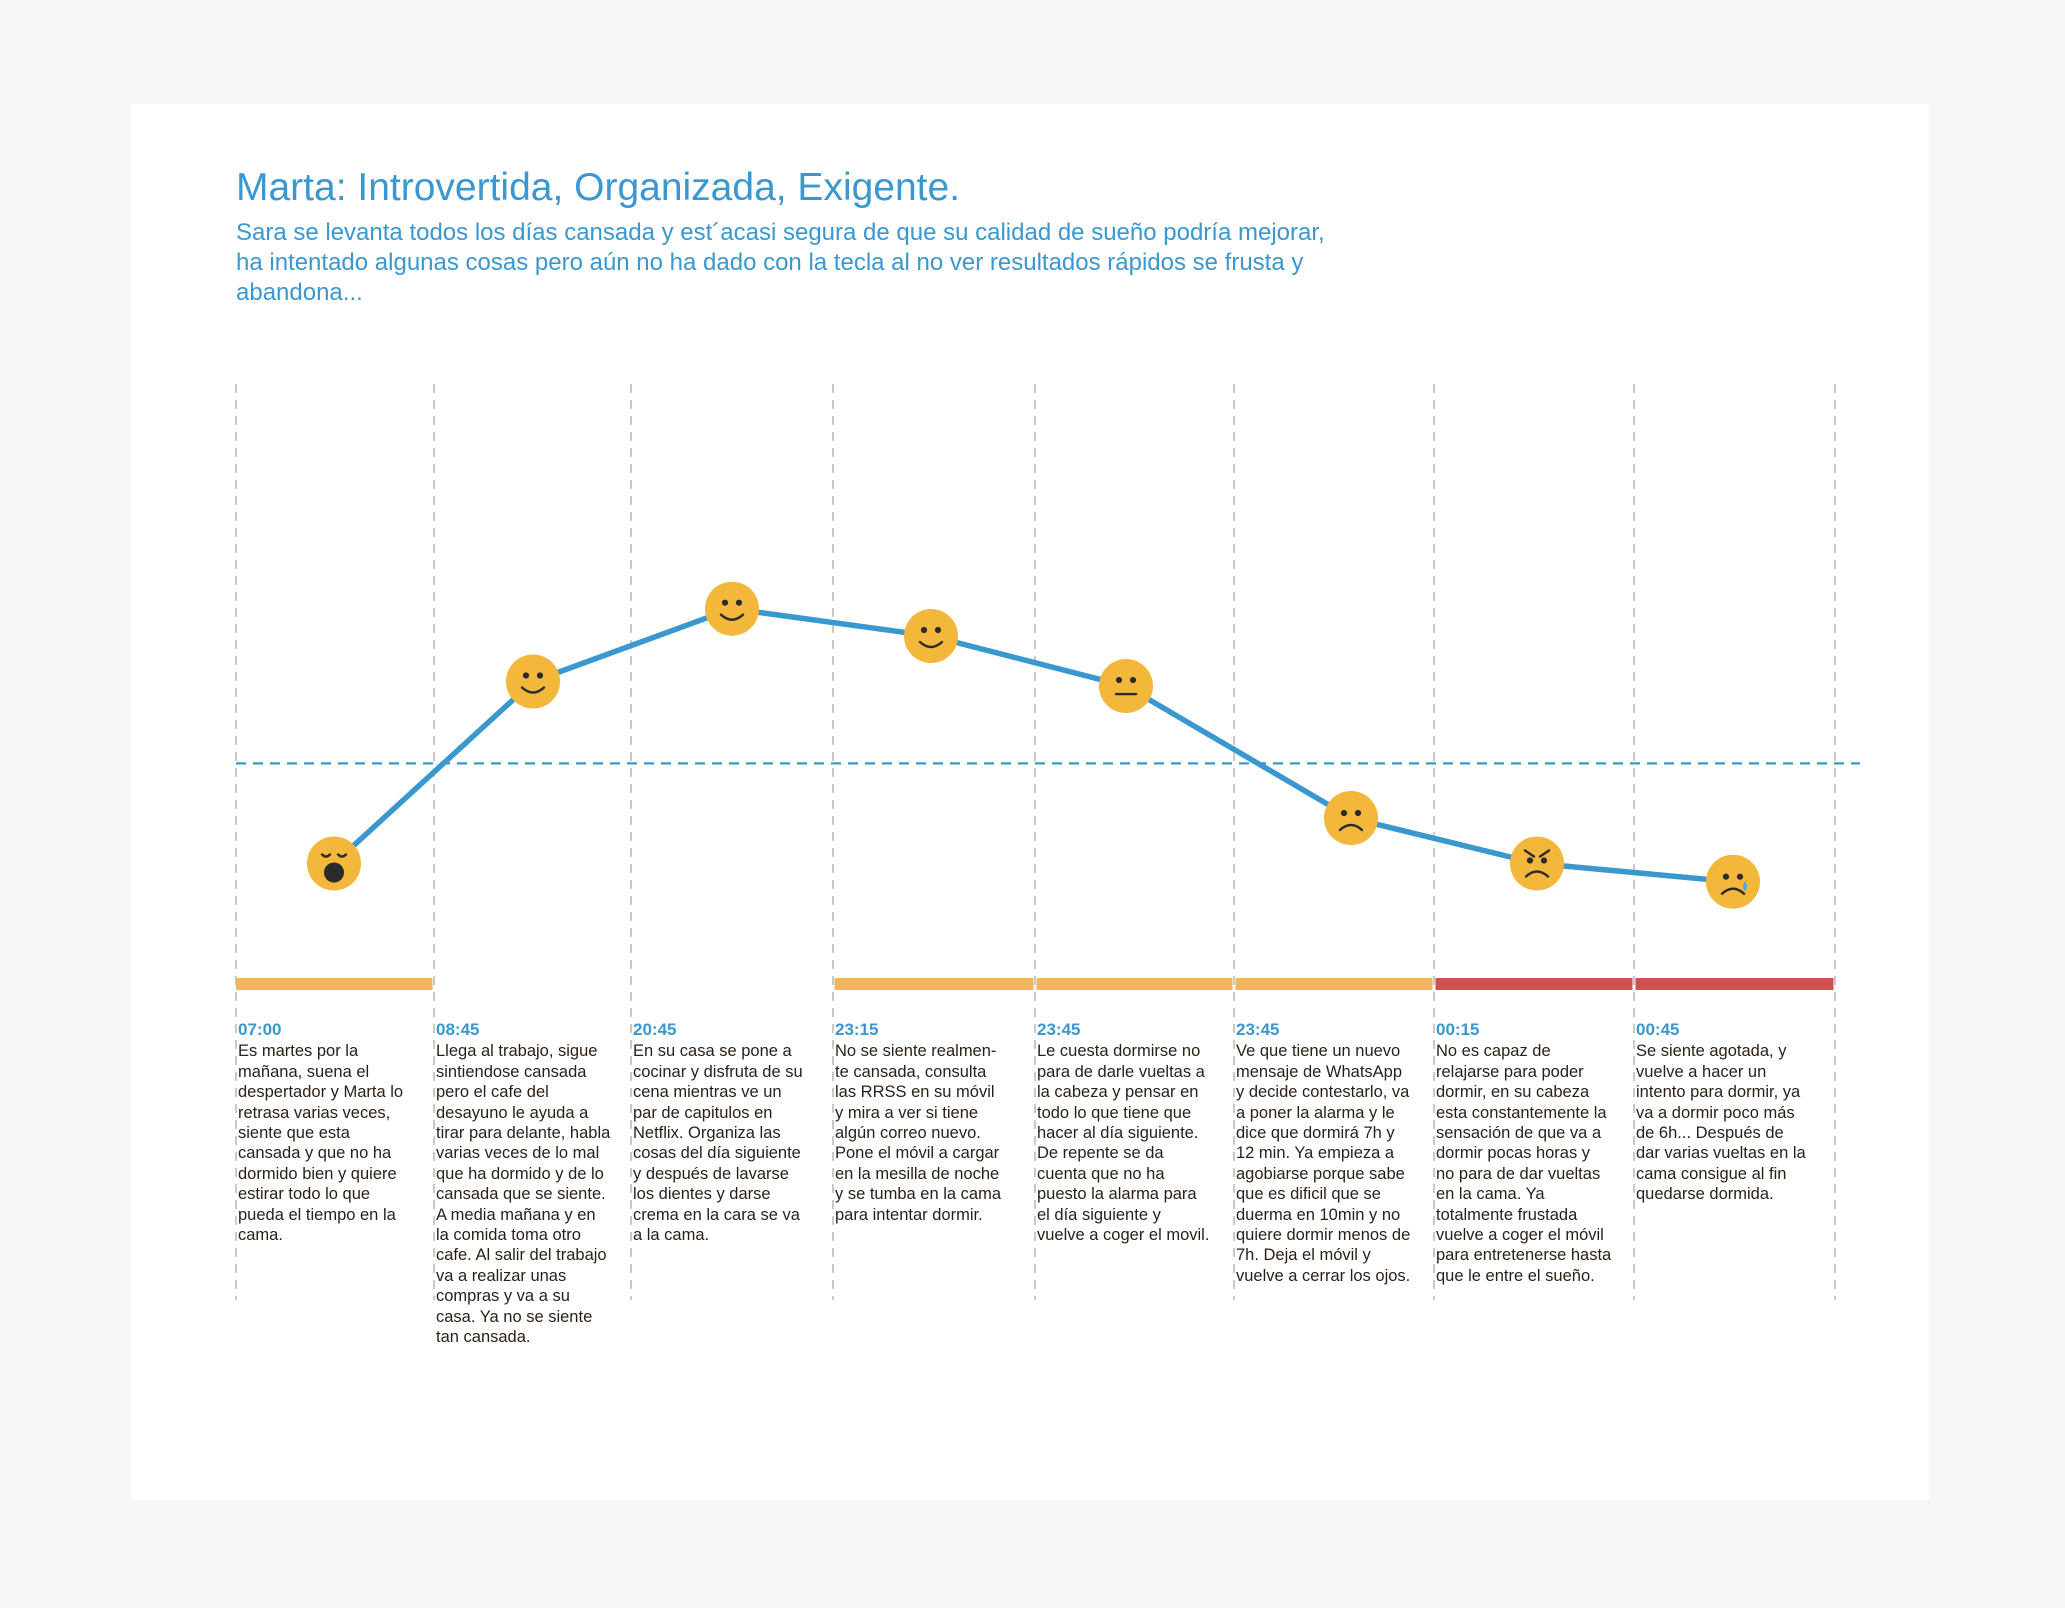  Describe the element at coordinates (1458, 1029) in the screenshot. I see `step-time: 00:15` at that location.